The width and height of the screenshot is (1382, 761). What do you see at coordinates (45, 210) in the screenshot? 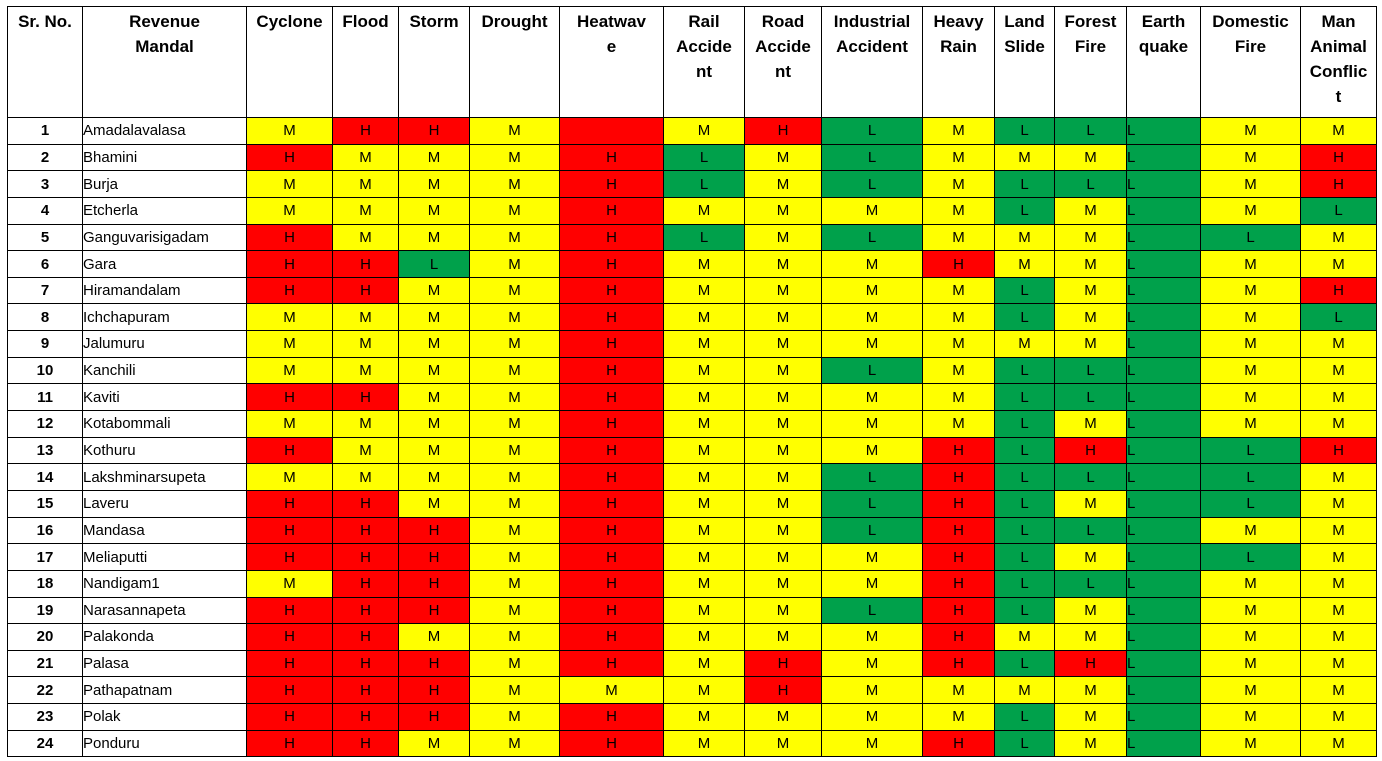
I see `serial-number-cell: 4` at bounding box center [45, 210].